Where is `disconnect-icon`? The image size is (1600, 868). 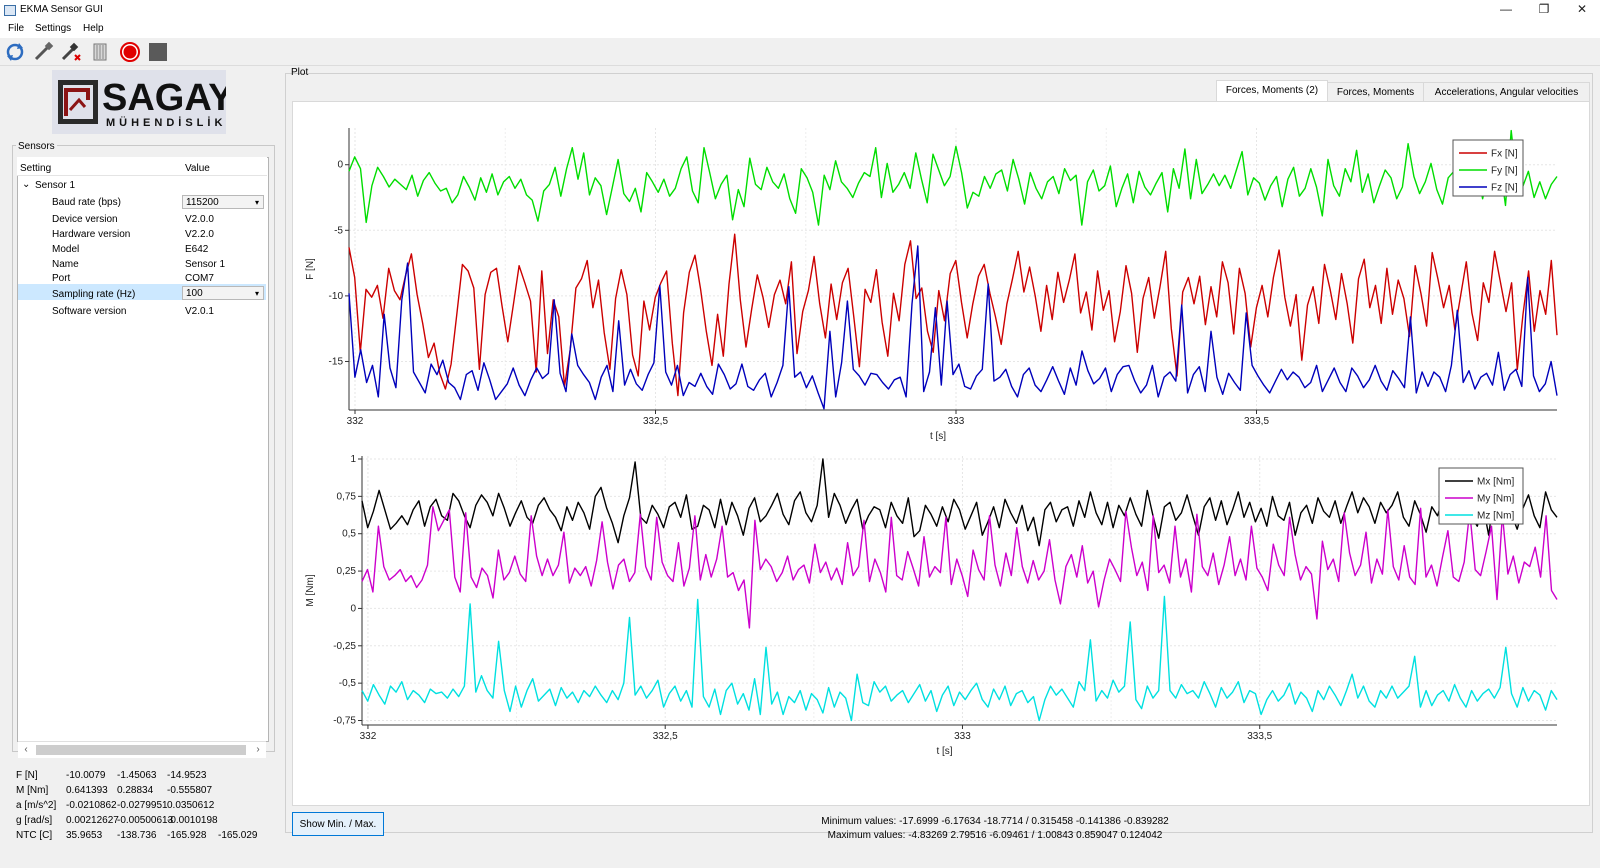 disconnect-icon is located at coordinates (71, 52).